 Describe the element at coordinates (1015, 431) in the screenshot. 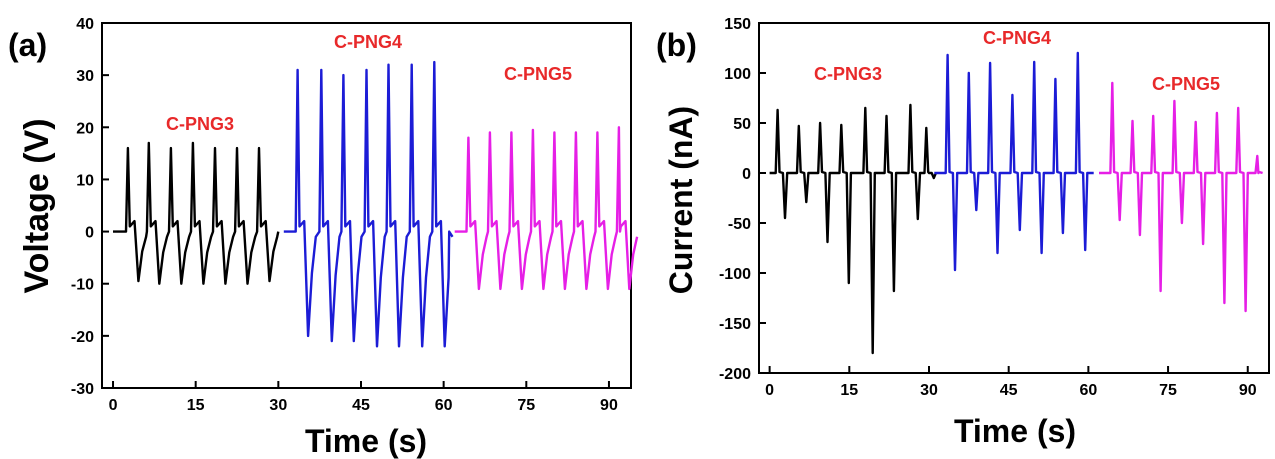

I see `x-axis-title-b: Time (s)` at that location.